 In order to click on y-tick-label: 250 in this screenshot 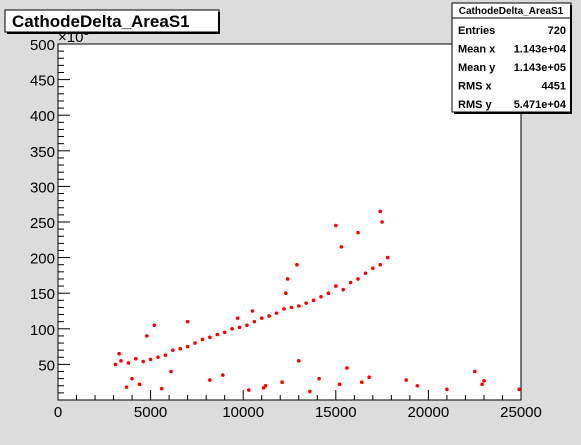, I will do `click(42, 223)`.